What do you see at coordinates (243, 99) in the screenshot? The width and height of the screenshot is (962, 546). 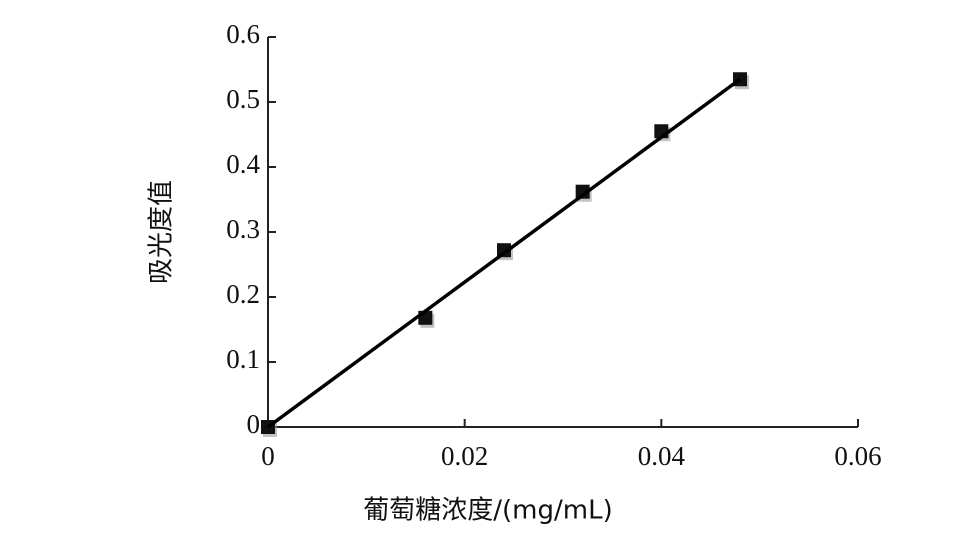 I see `y-tick-label: 0.5` at bounding box center [243, 99].